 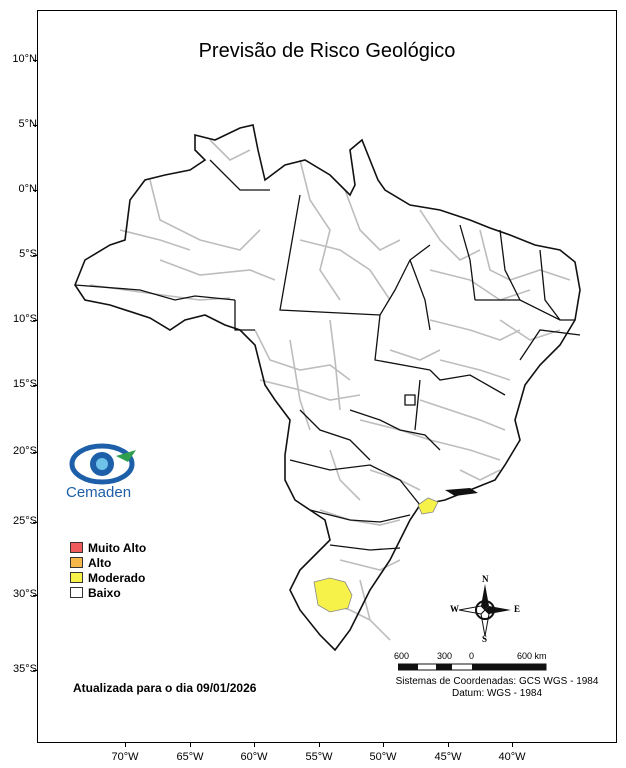 I want to click on legend-item-muito-alto: Muito Alto, so click(x=108, y=547).